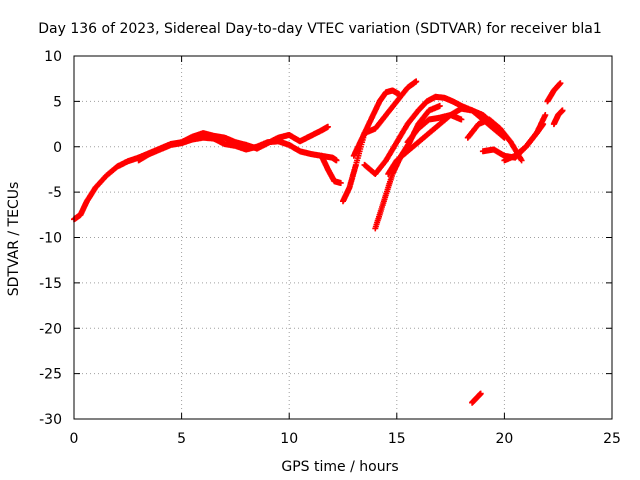 Image resolution: width=640 pixels, height=480 pixels. I want to click on y-tick-label: -5, so click(55, 193).